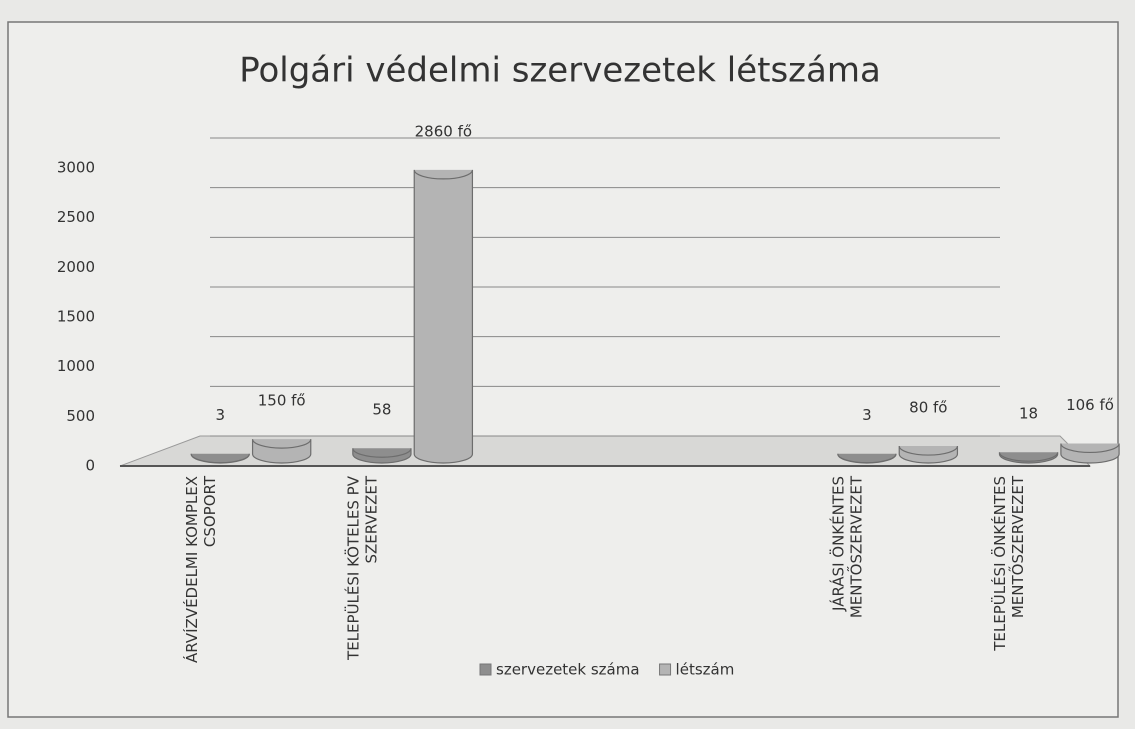 This screenshot has width=1135, height=729. I want to click on y-tick-label: 1000, so click(76, 366).